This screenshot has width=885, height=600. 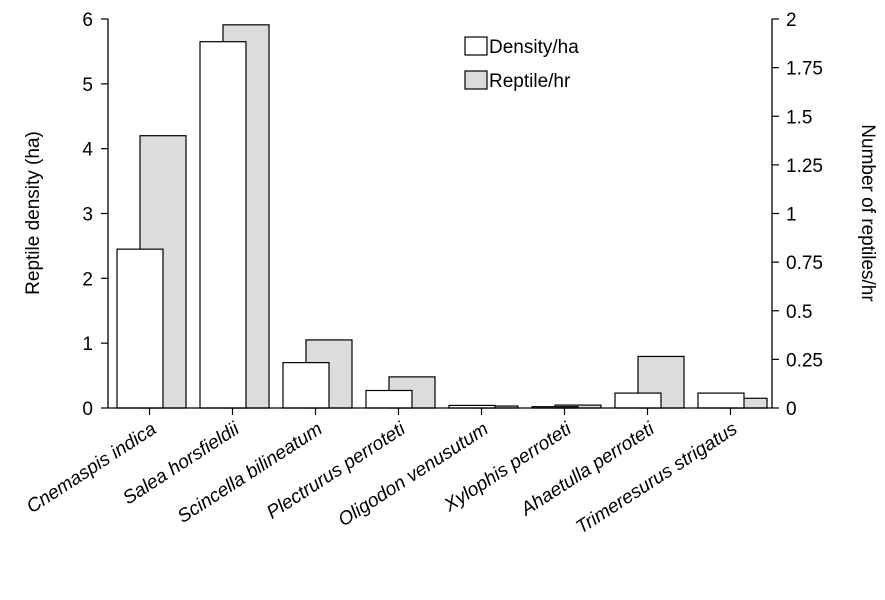 I want to click on legend-swatch-density, so click(x=476, y=46).